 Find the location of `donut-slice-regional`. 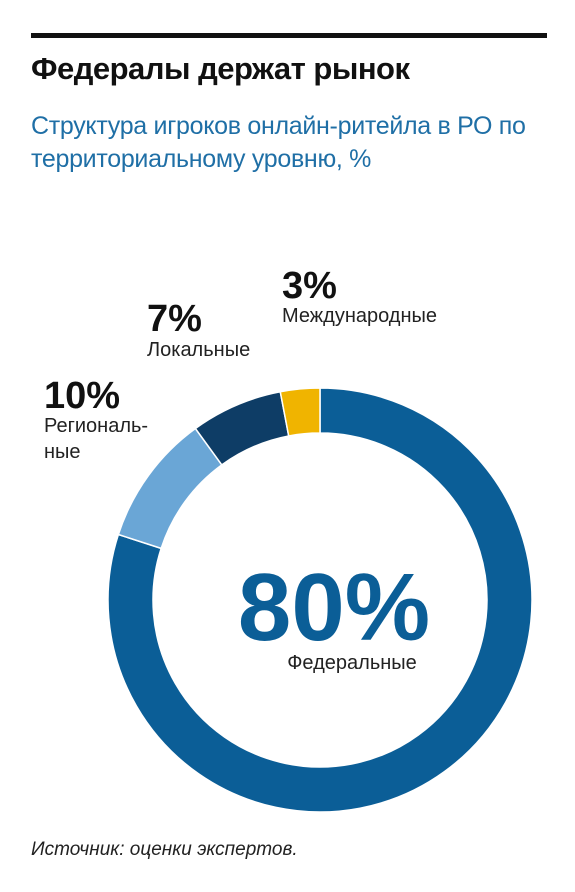

donut-slice-regional is located at coordinates (170, 488).